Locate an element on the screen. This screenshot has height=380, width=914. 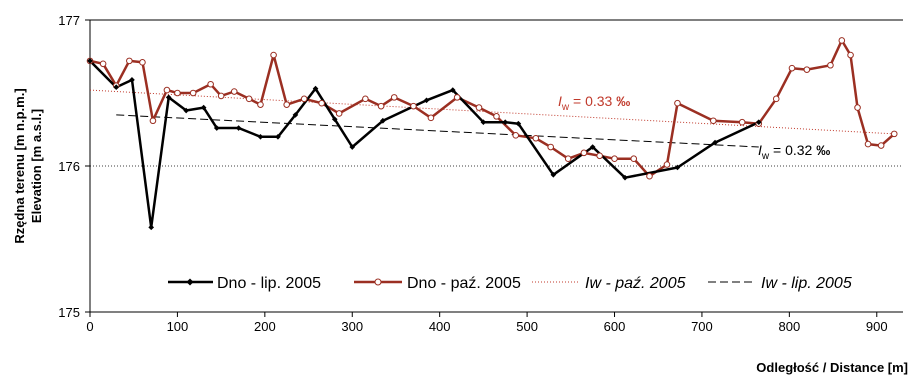
x-tick-label: 100 is located at coordinates (178, 326).